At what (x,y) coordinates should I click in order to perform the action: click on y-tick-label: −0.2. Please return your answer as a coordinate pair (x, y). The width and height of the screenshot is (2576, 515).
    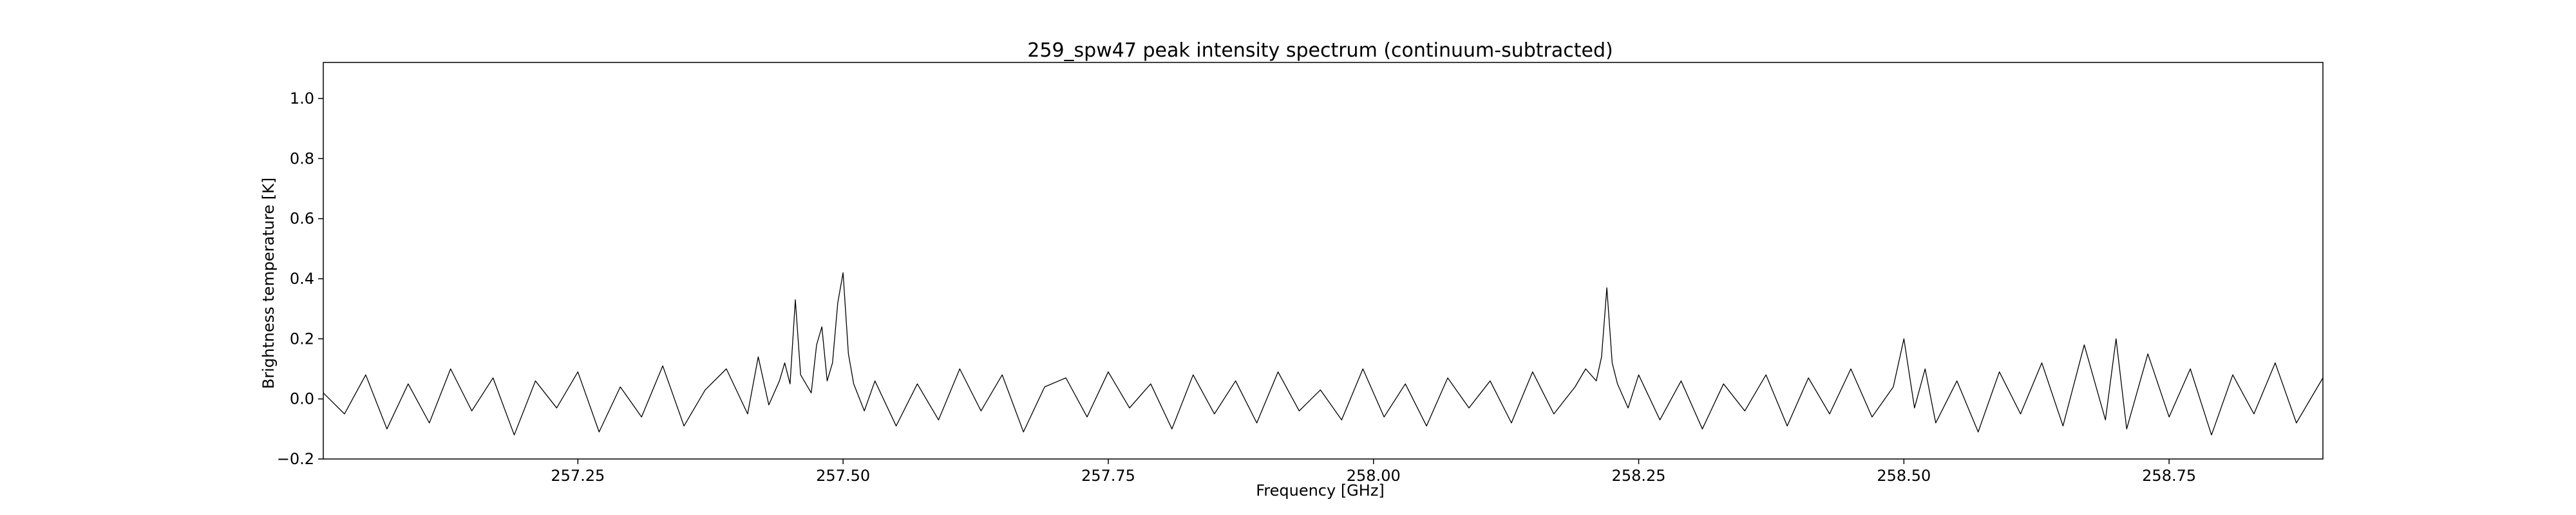
    Looking at the image, I should click on (295, 459).